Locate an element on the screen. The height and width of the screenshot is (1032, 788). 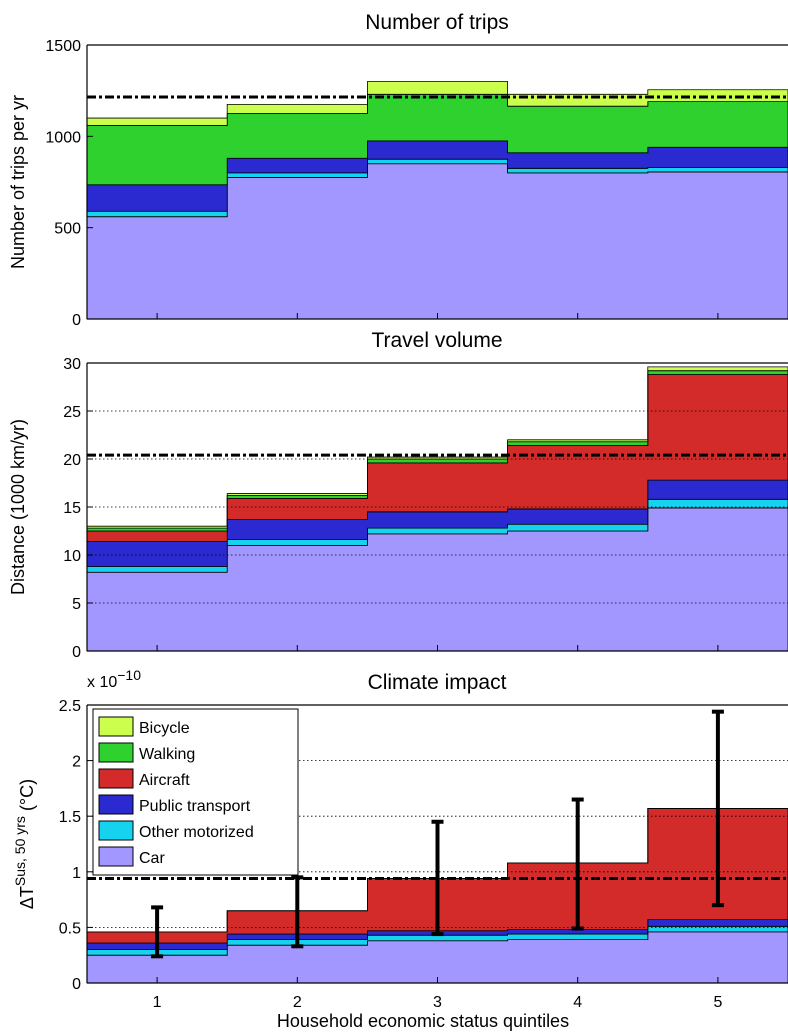
legend-swatch-car is located at coordinates (116, 856).